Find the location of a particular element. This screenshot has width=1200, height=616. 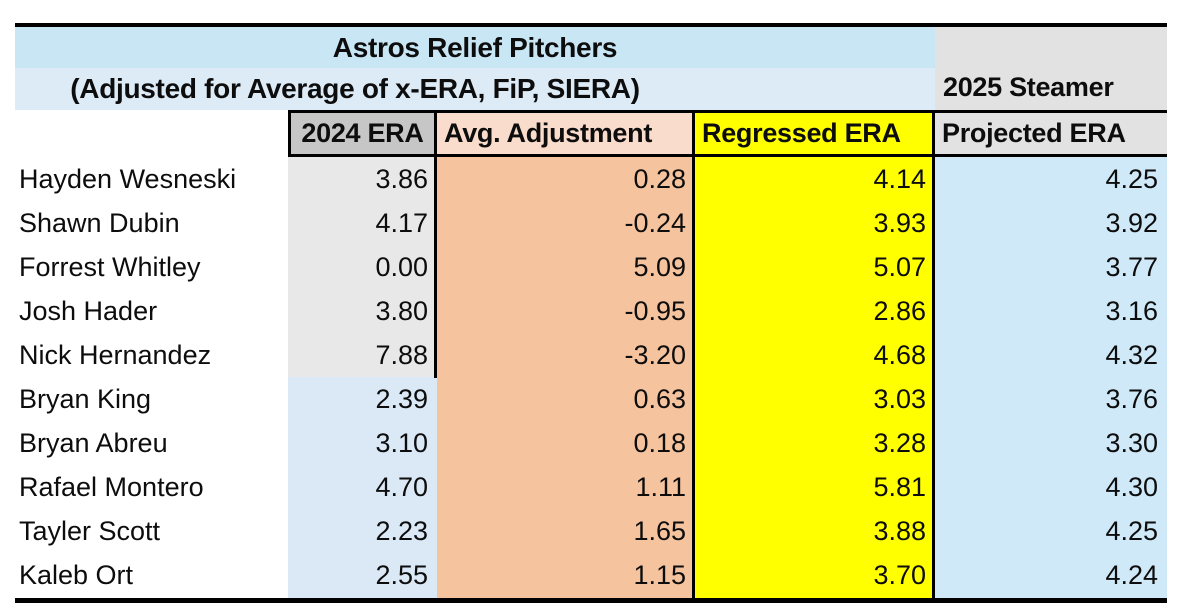

regressed-era-cell: 3.28 is located at coordinates (815, 443).